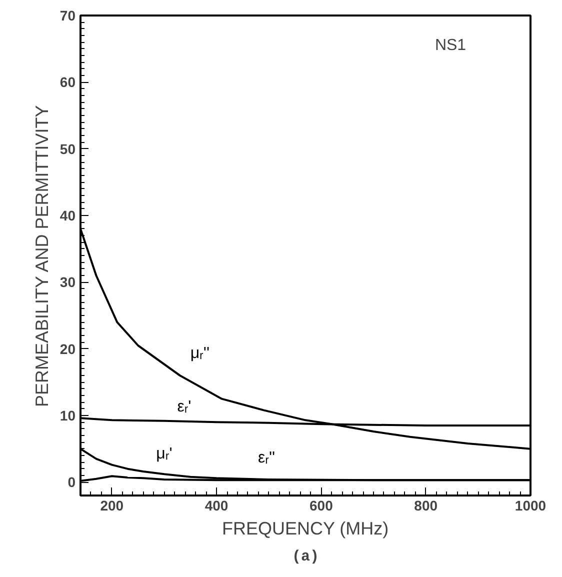  What do you see at coordinates (68, 416) in the screenshot?
I see `y-tick-label: 10` at bounding box center [68, 416].